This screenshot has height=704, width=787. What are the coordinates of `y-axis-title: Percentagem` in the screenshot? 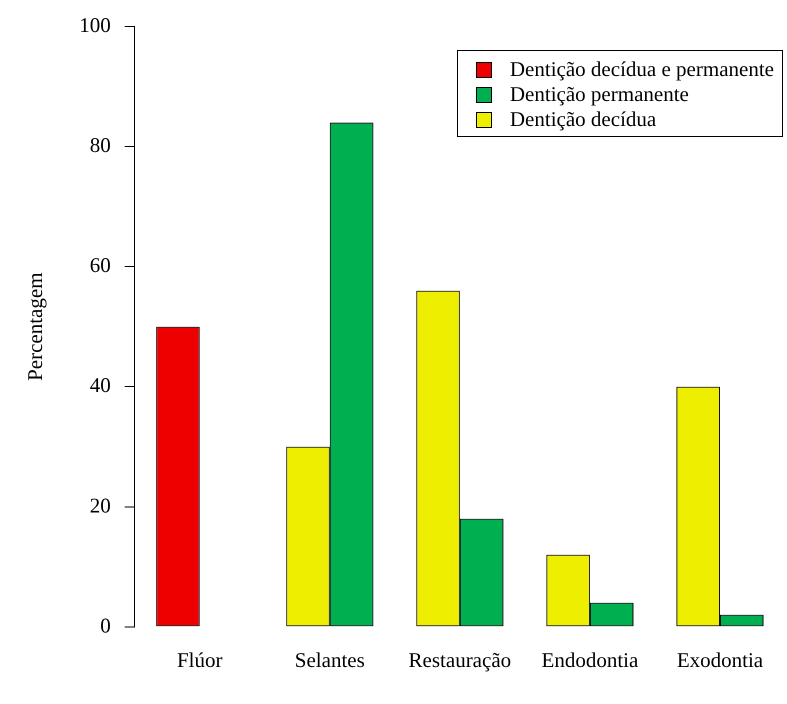 It's located at (35, 326).